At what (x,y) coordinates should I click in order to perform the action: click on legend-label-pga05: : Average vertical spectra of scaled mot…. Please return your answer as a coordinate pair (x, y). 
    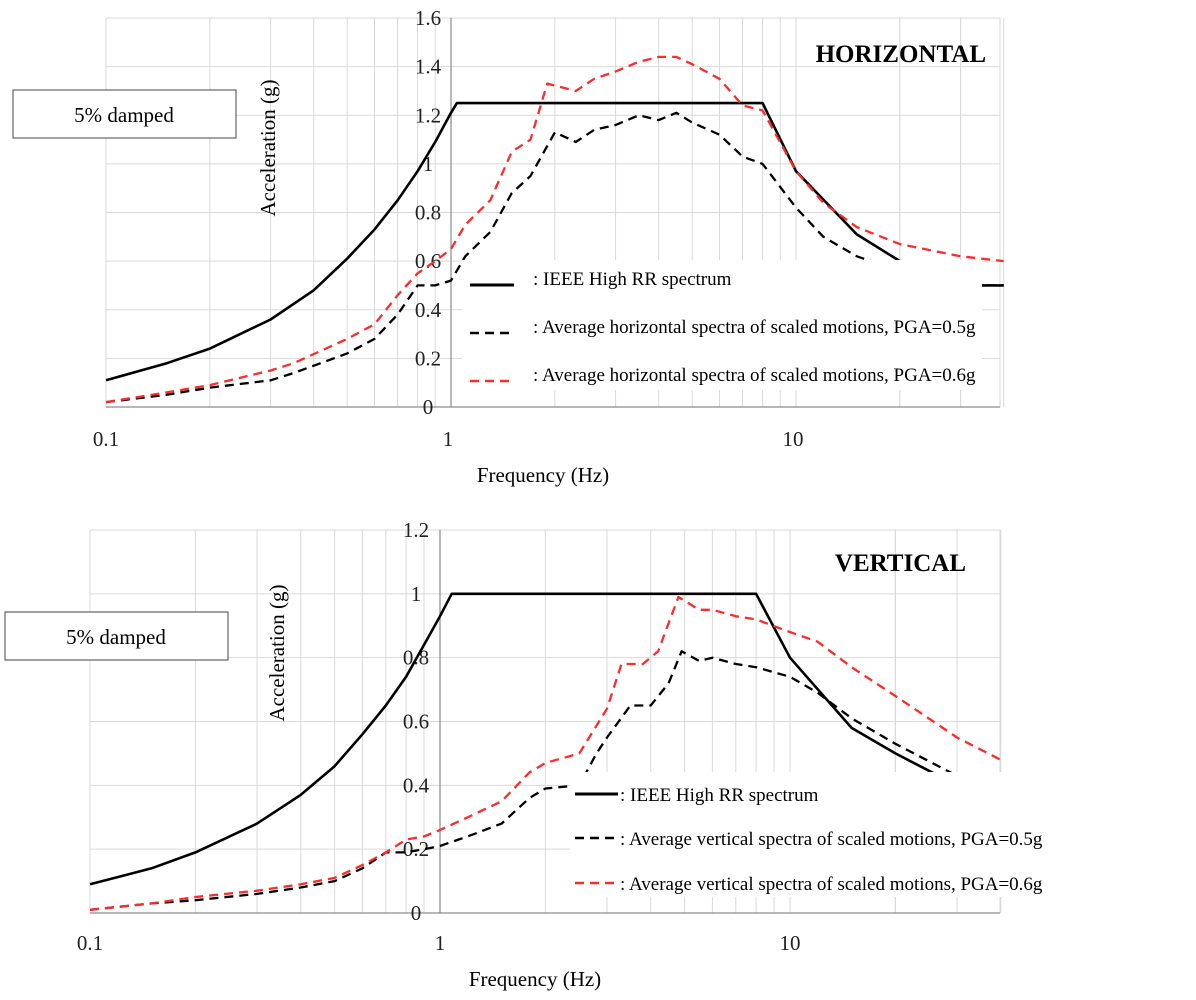
    Looking at the image, I should click on (831, 839).